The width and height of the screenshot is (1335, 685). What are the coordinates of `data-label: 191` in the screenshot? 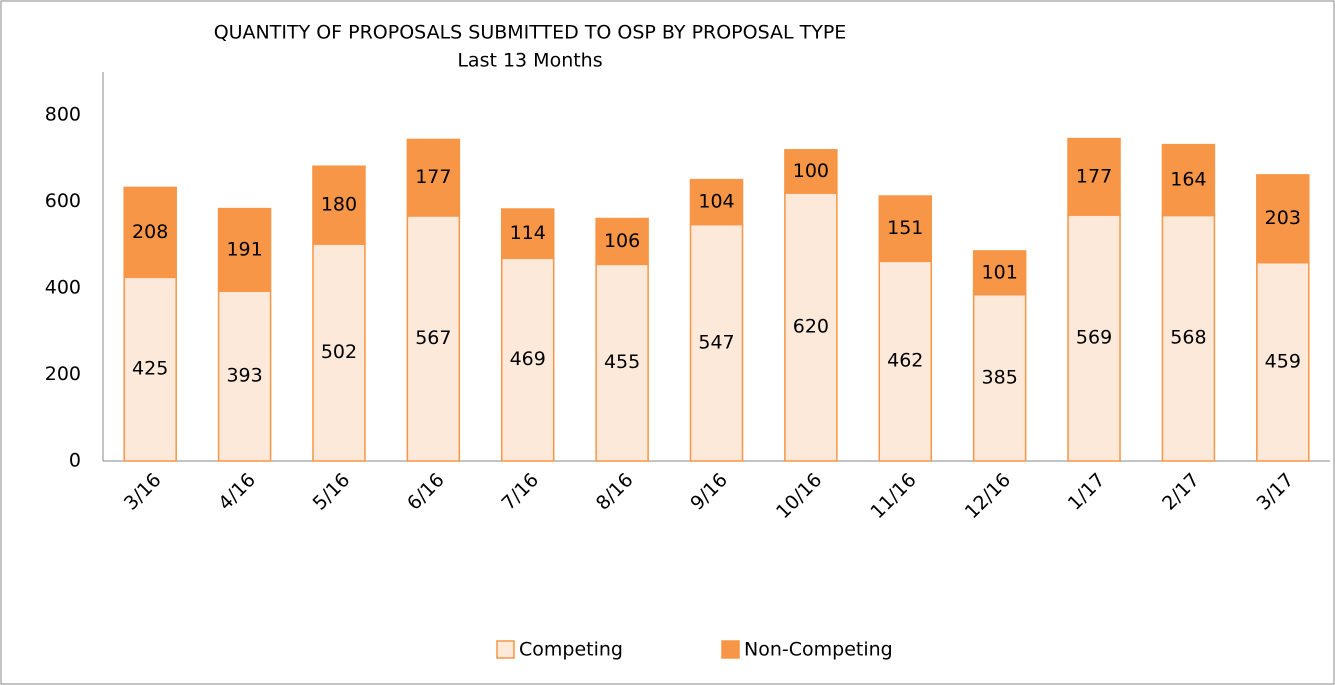 It's located at (244, 249).